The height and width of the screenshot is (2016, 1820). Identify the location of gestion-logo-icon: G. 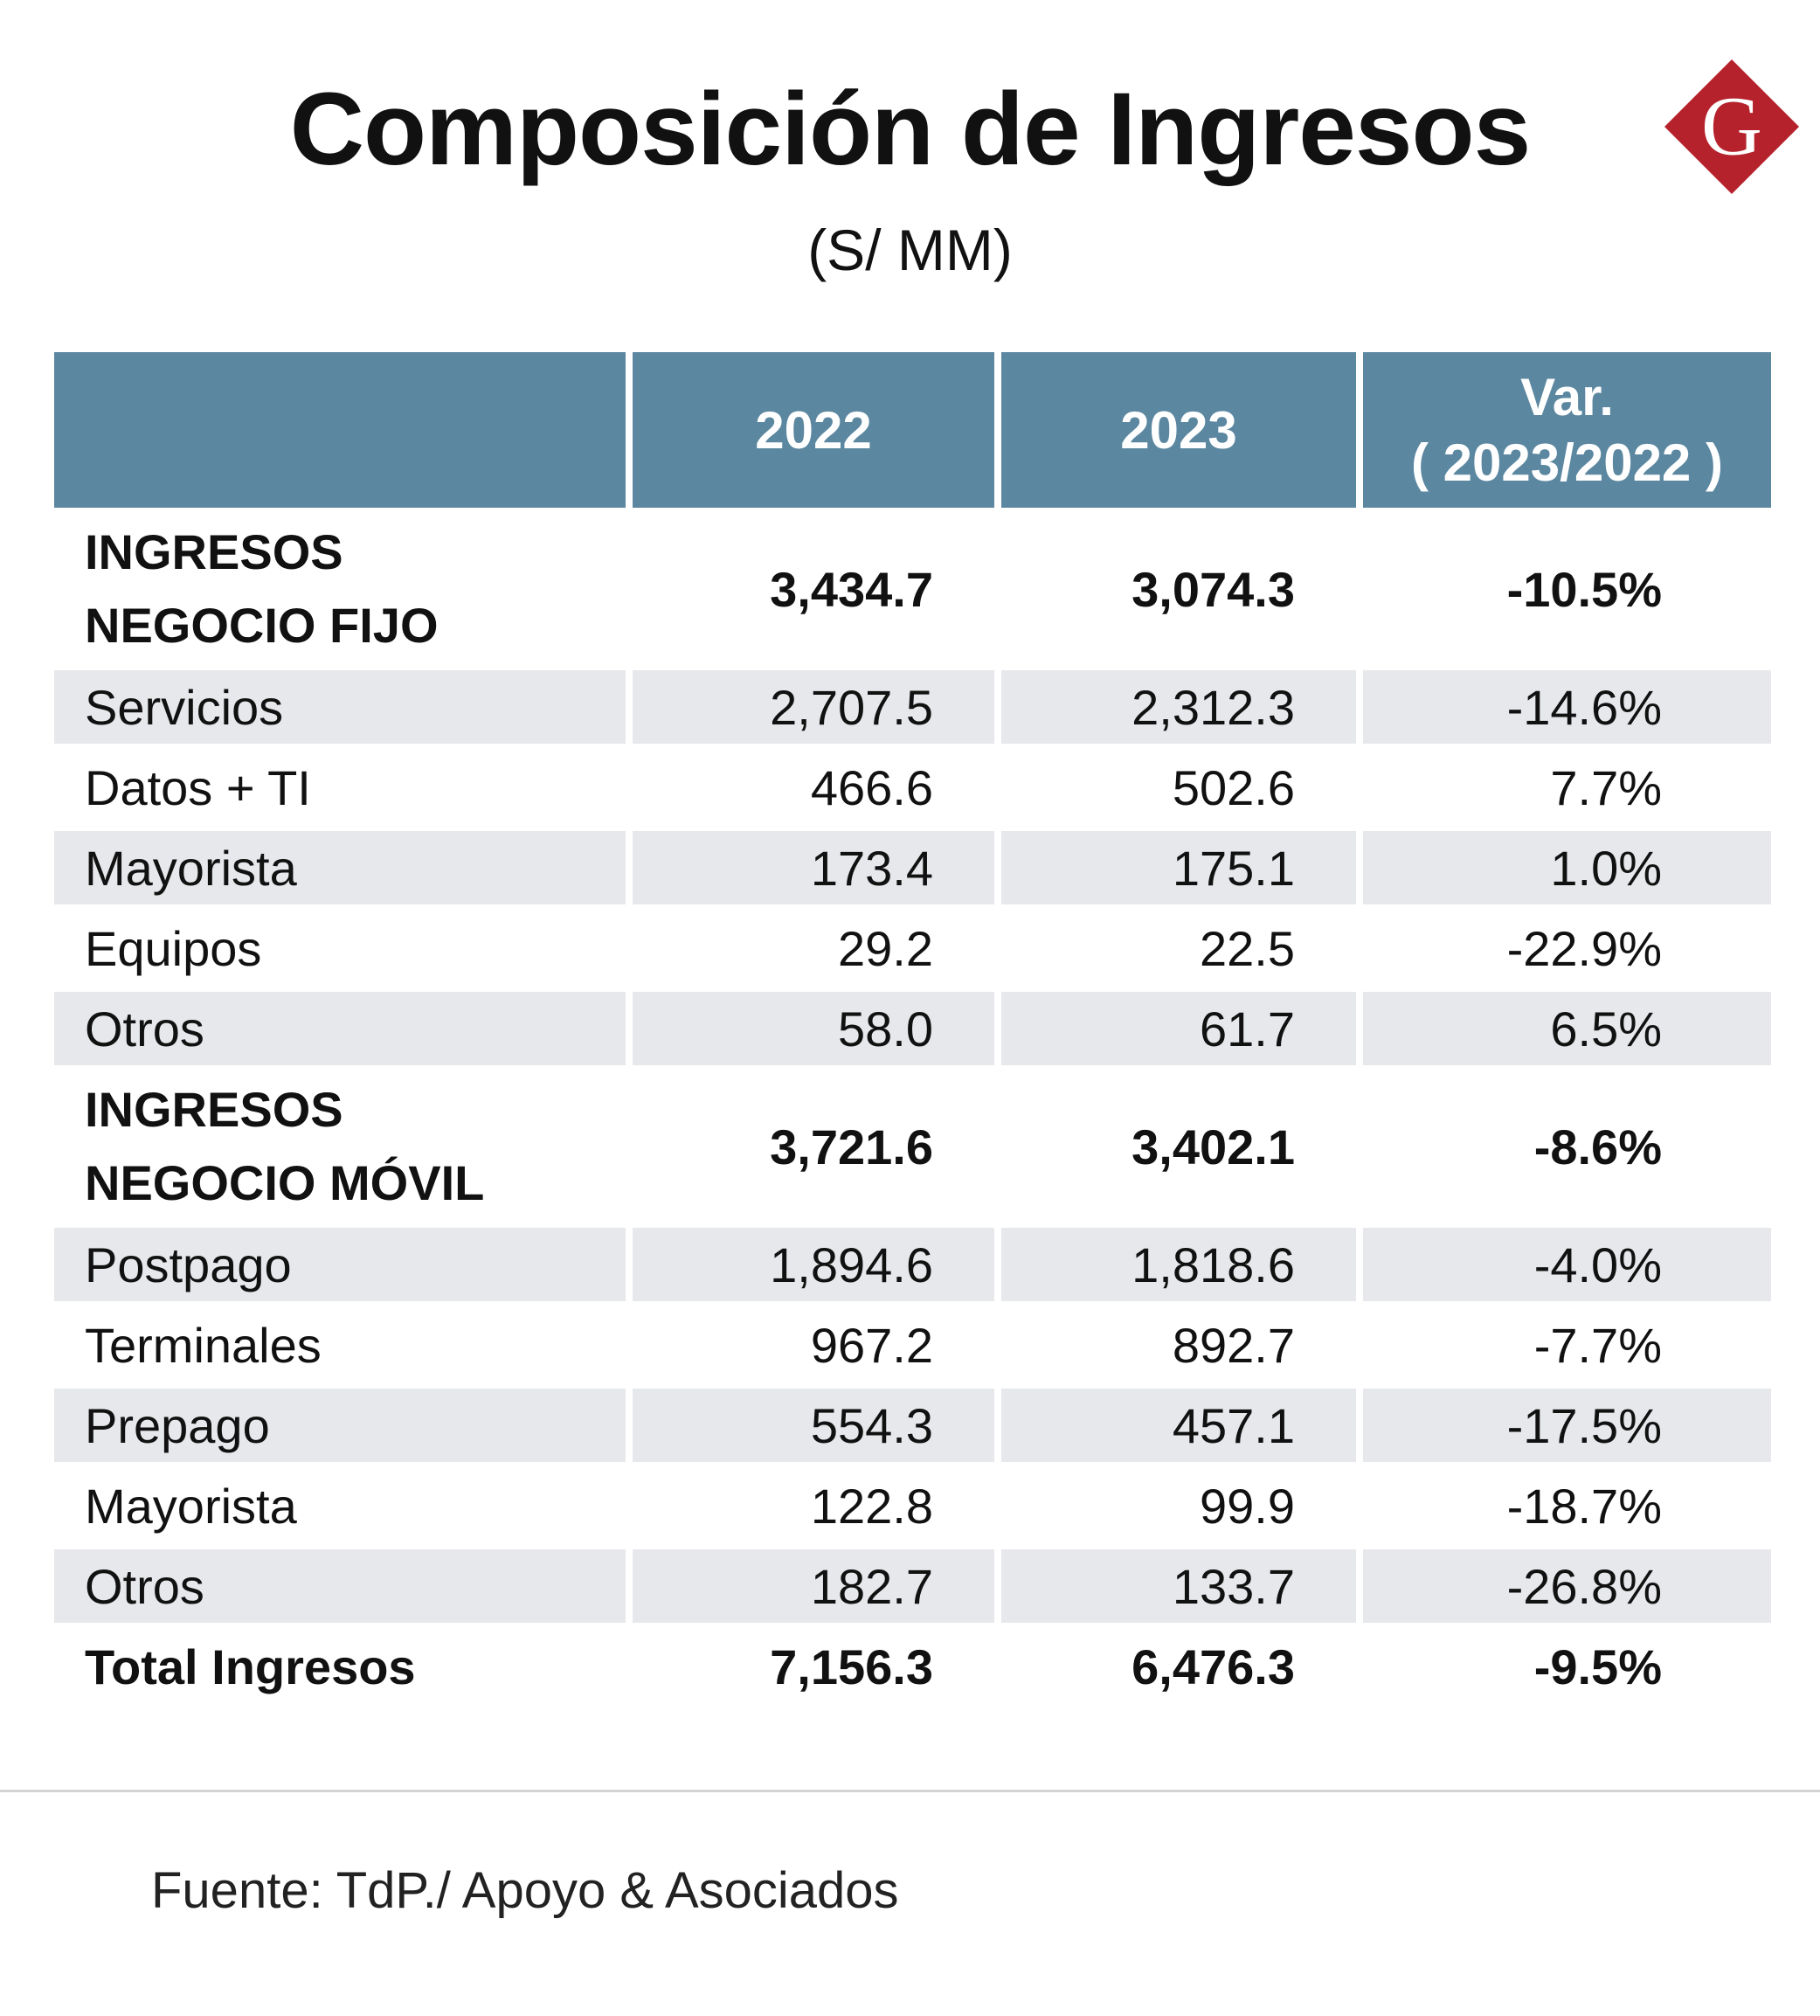
(1732, 127).